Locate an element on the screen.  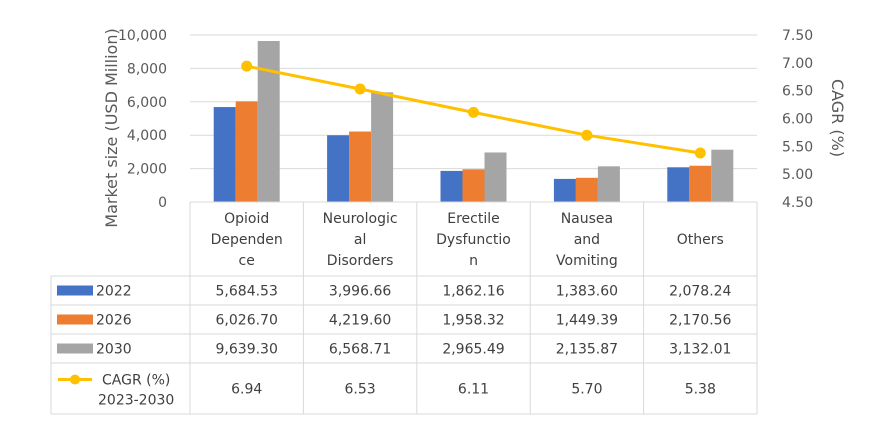
y2-tick-label: 7.00 is located at coordinates (797, 64).